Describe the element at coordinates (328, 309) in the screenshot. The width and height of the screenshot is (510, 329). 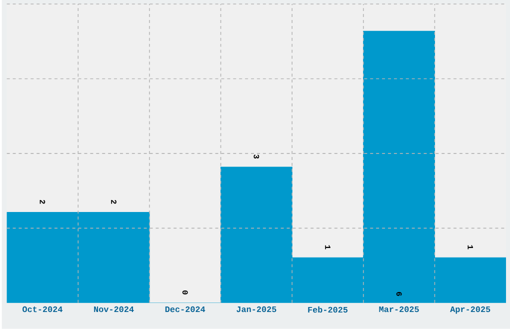
I see `x-tick-label: Feb-2025` at that location.